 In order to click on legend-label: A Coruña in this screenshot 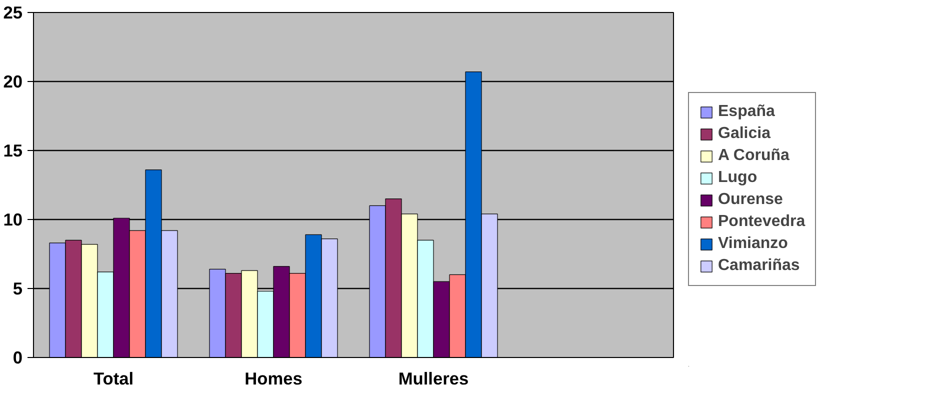, I will do `click(754, 156)`.